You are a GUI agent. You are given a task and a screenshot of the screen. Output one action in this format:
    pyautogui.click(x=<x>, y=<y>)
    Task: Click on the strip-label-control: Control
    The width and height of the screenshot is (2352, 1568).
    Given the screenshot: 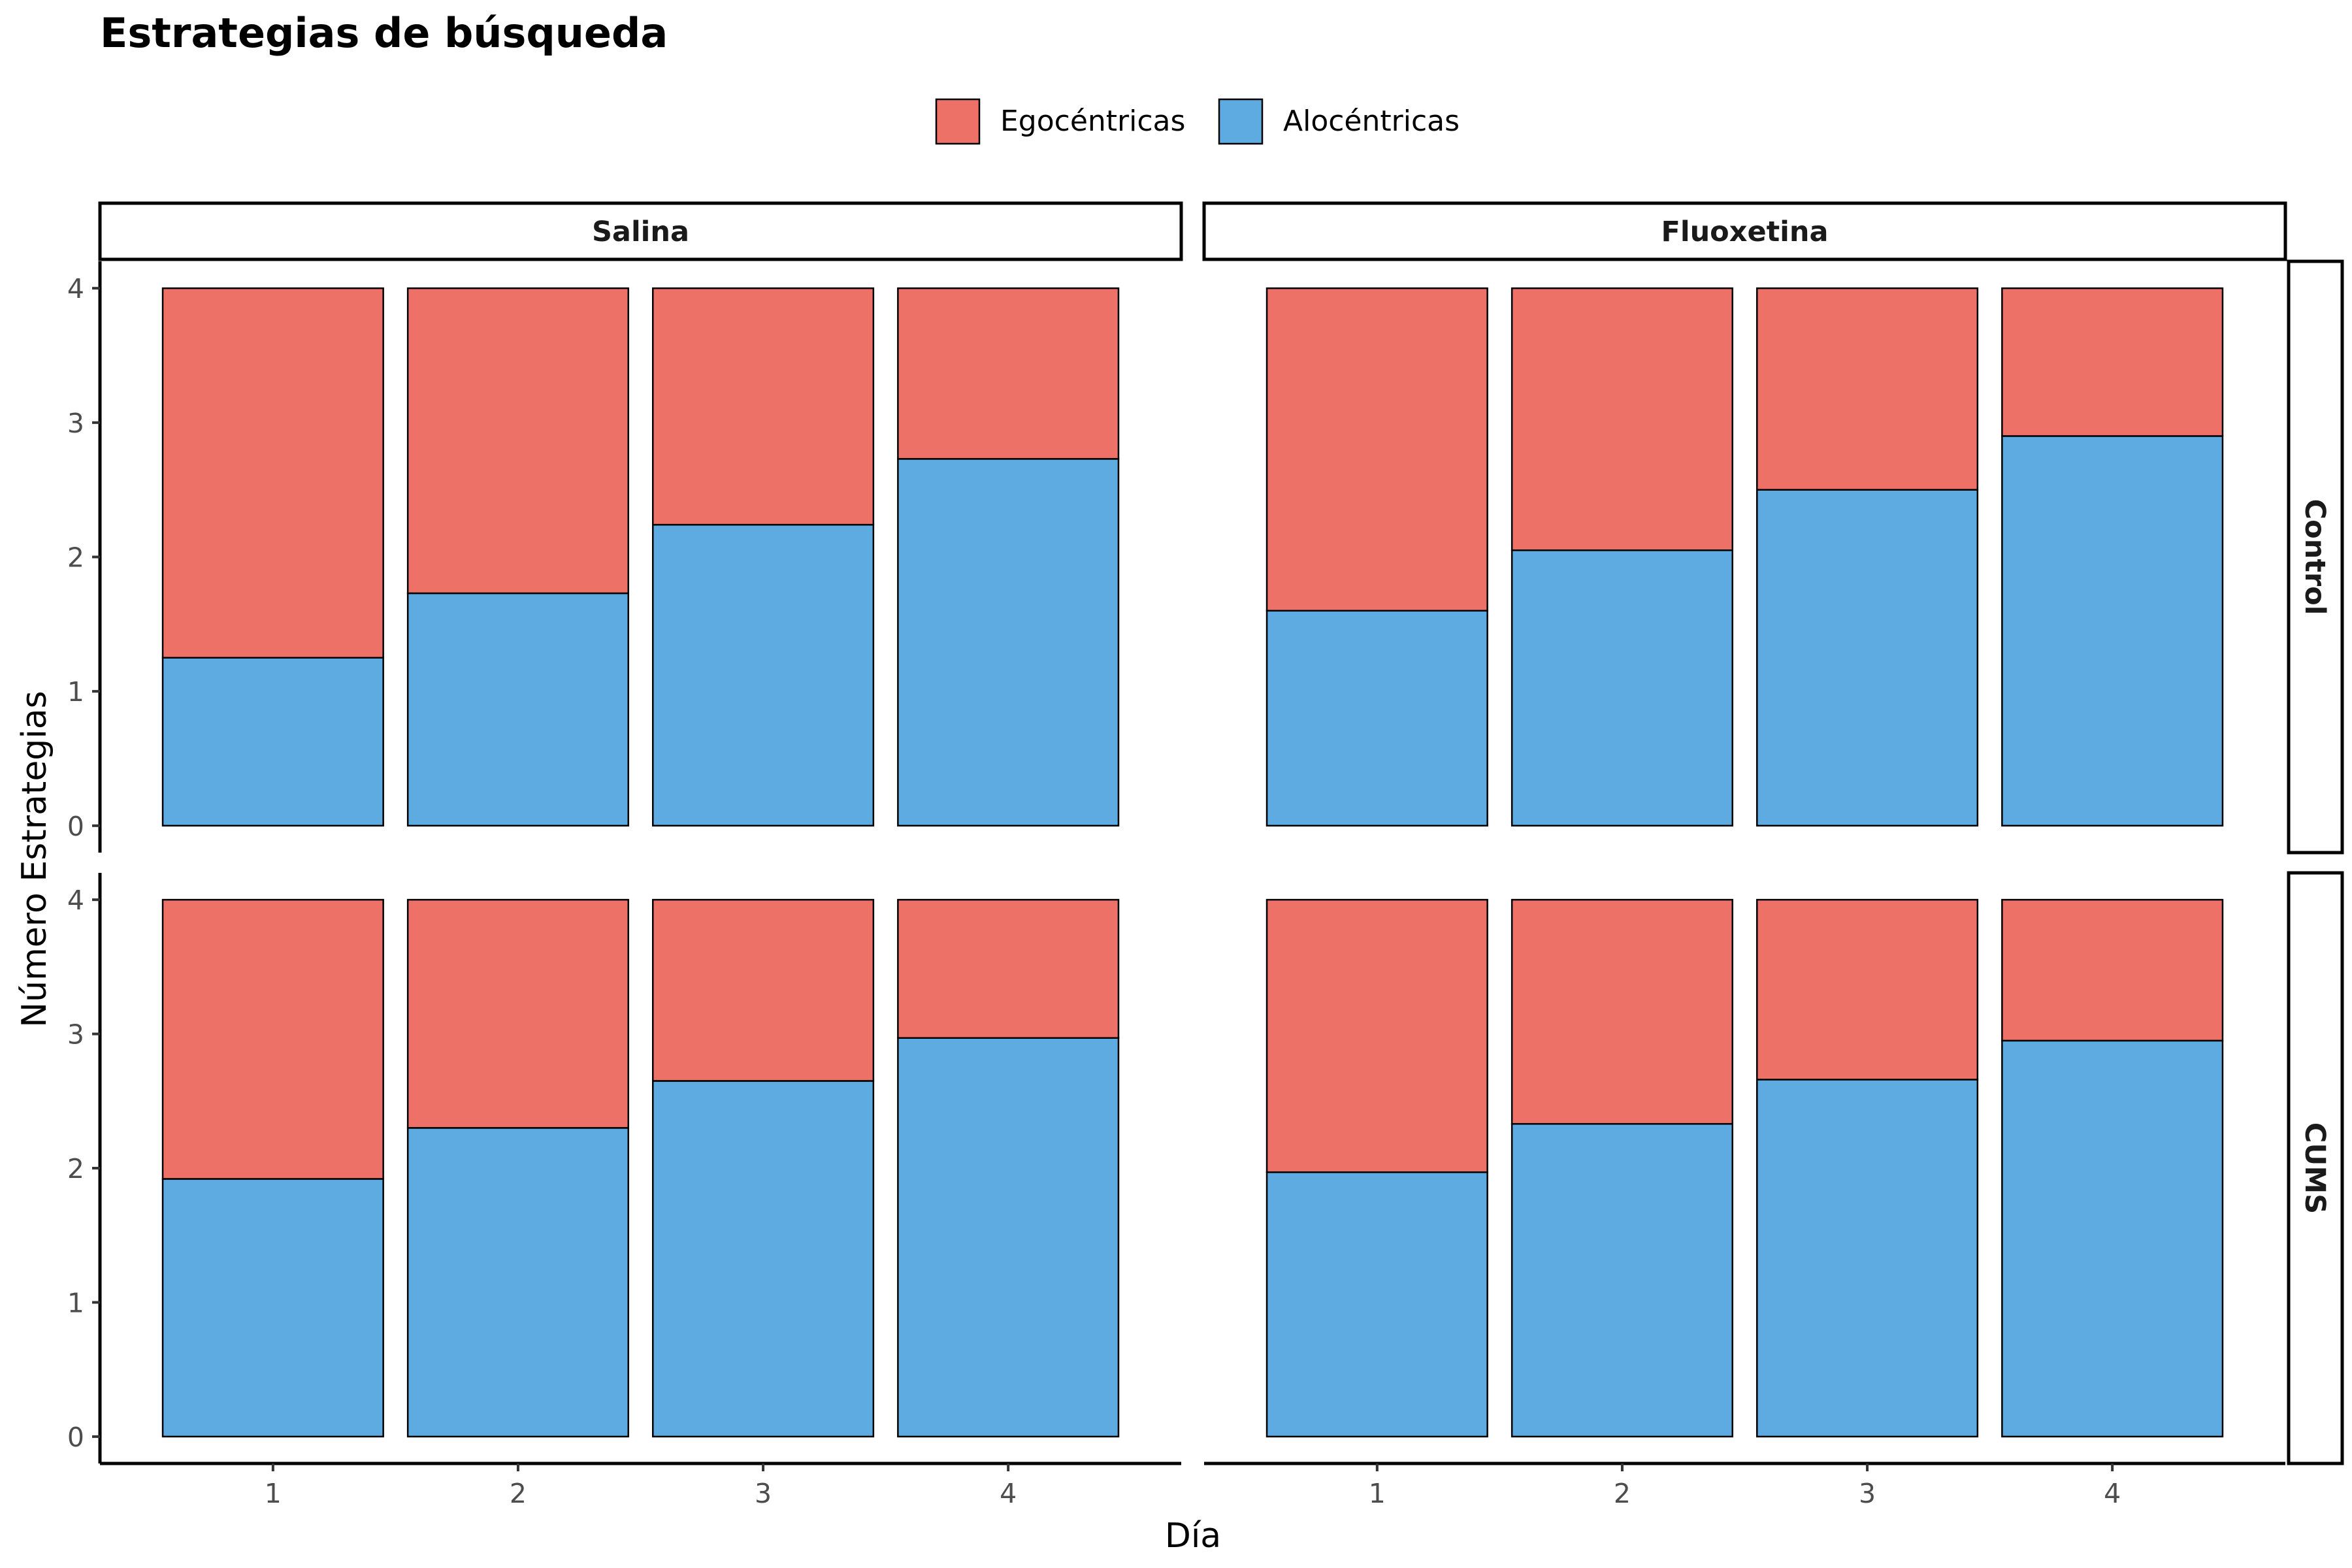 What is the action you would take?
    pyautogui.click(x=2314, y=557)
    